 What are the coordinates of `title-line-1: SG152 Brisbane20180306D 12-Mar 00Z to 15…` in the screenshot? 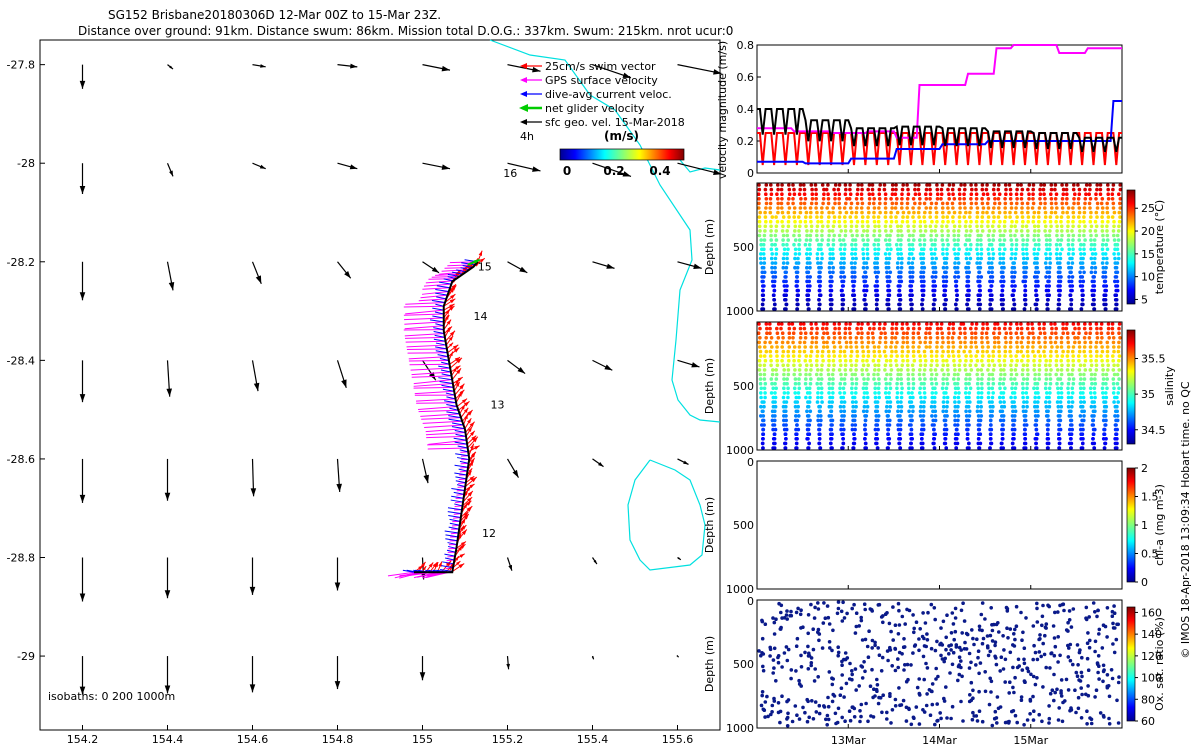 It's located at (274, 15).